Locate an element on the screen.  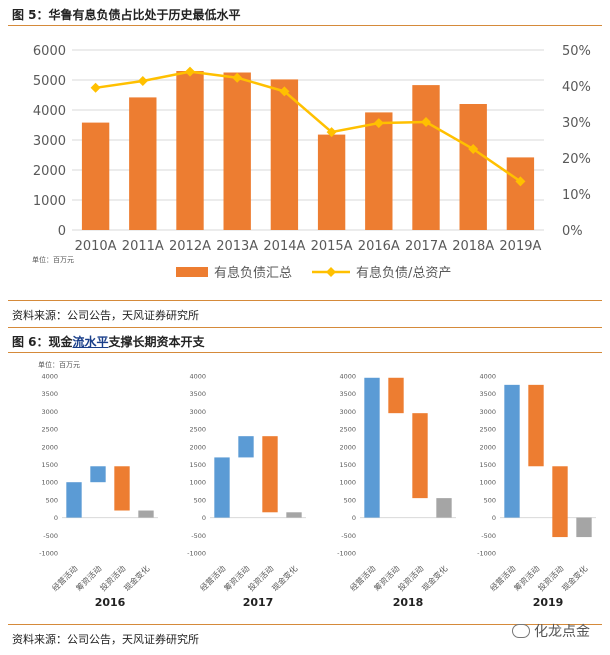
x-tick-label: 2019A is located at coordinates (520, 246).